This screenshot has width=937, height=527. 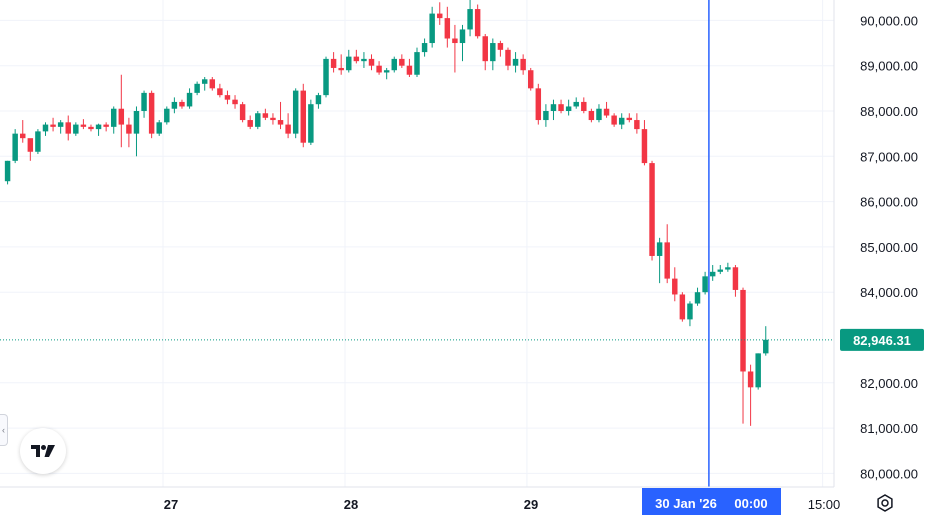 I want to click on tradingview-logo, so click(x=43, y=451).